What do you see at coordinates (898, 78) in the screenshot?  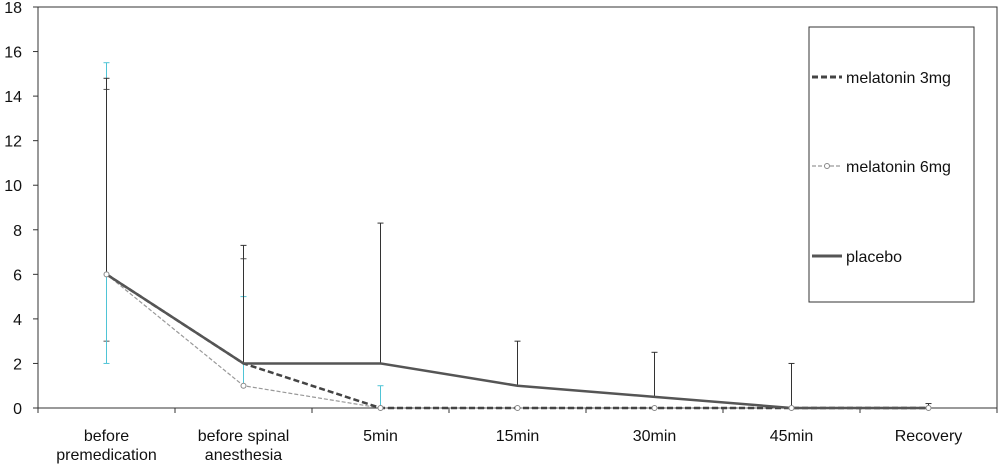 I see `legend-label-melatonin-3mg: melatonin 3mg` at bounding box center [898, 78].